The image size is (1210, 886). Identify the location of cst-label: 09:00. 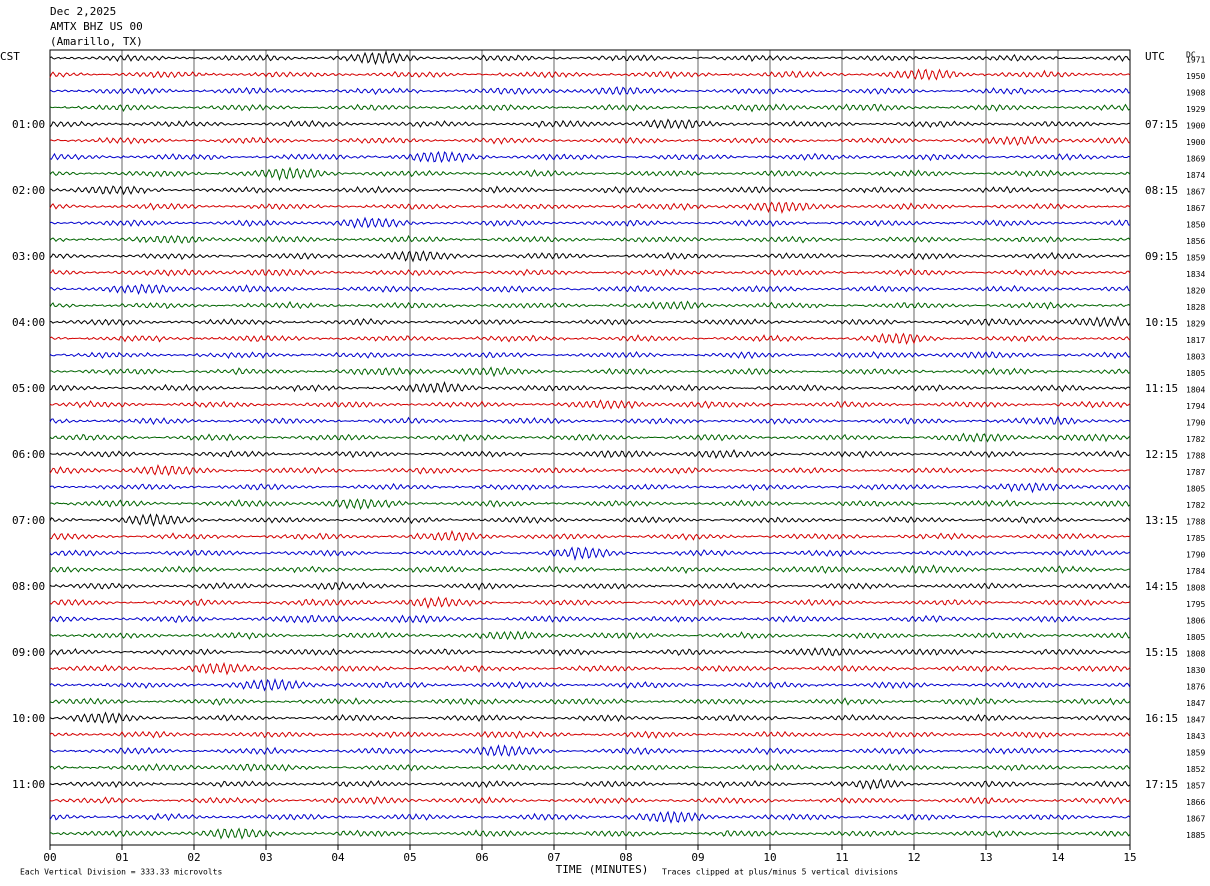
(28, 652).